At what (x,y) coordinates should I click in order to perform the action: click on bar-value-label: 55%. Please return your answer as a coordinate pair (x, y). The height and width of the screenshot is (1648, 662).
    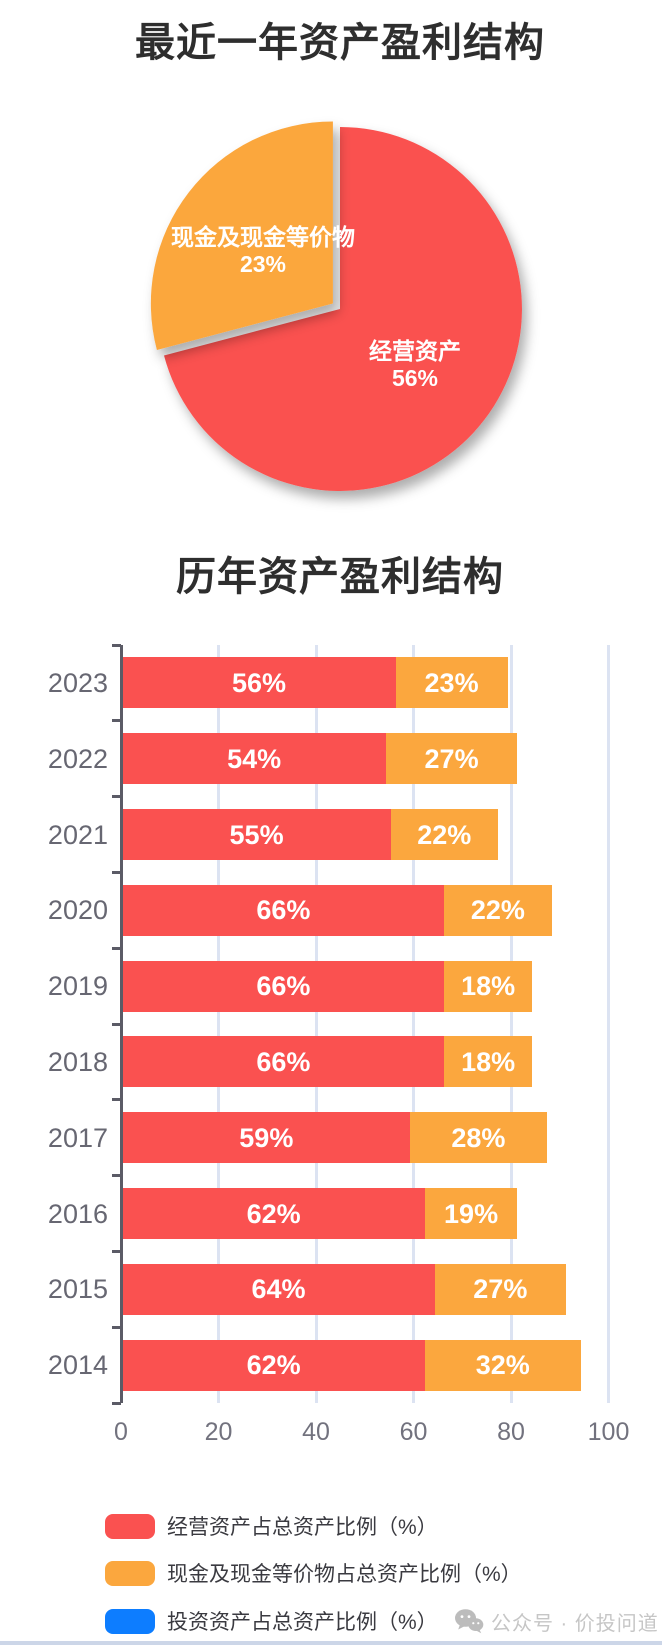
    Looking at the image, I should click on (256, 834).